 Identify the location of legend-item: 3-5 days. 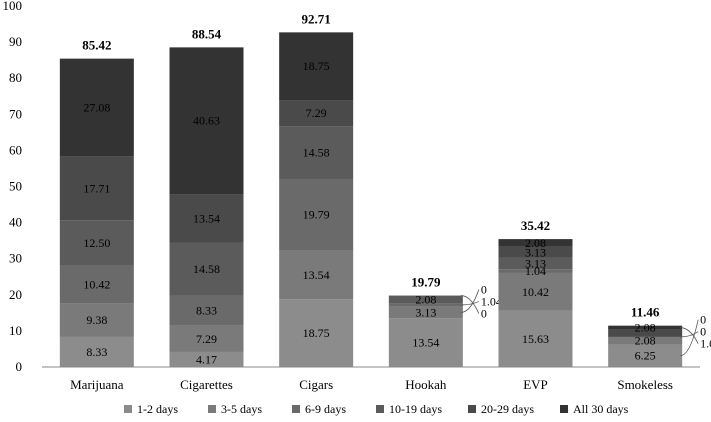
(235, 409).